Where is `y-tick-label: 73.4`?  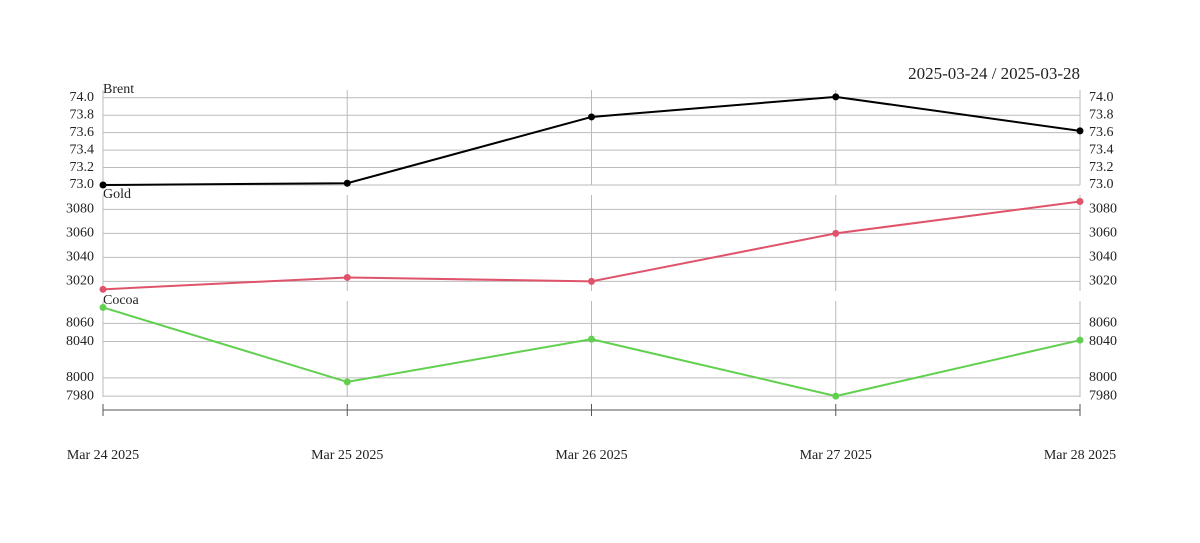 y-tick-label: 73.4 is located at coordinates (82, 149).